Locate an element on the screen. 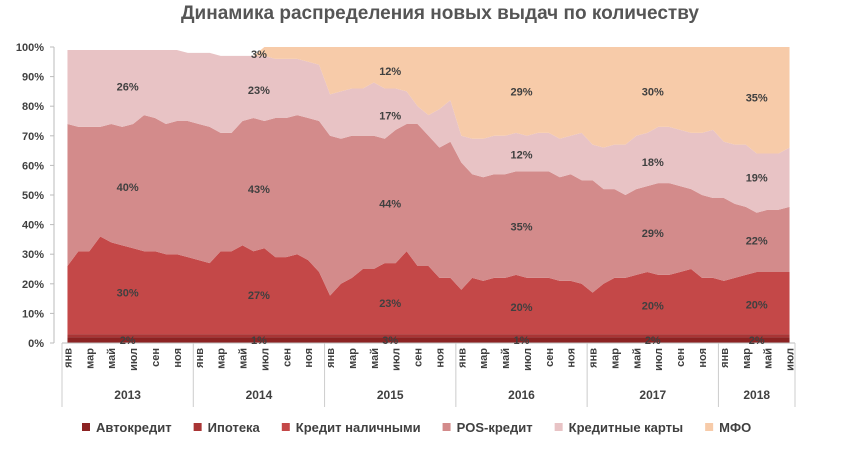  legend-label: POS-кредит is located at coordinates (495, 427).